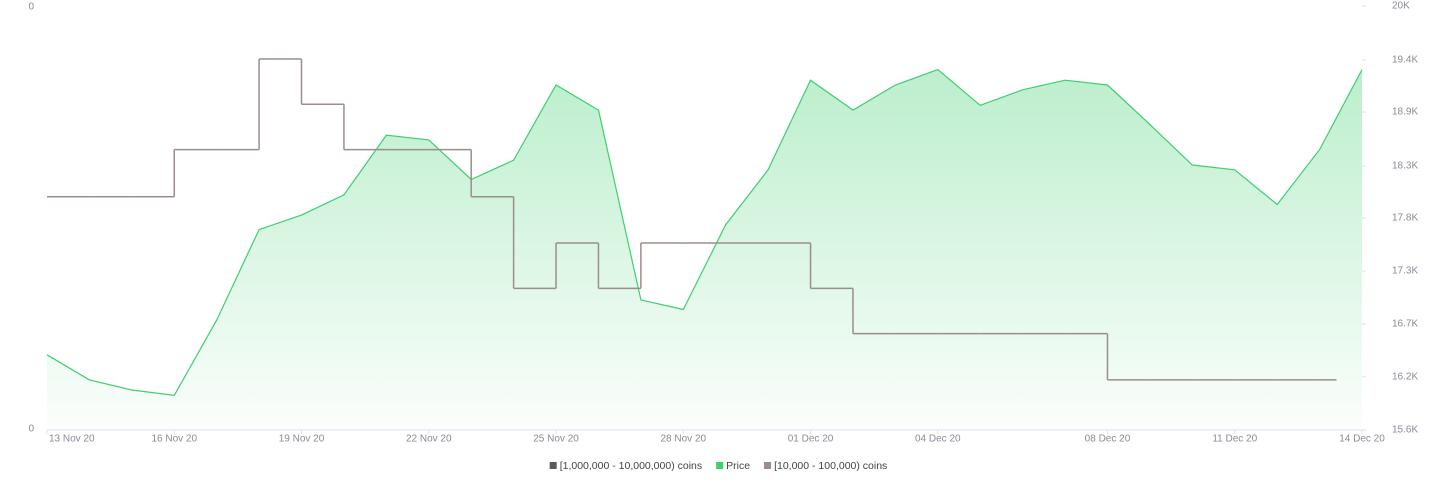 The height and width of the screenshot is (482, 1431). I want to click on legend-label: Price, so click(738, 466).